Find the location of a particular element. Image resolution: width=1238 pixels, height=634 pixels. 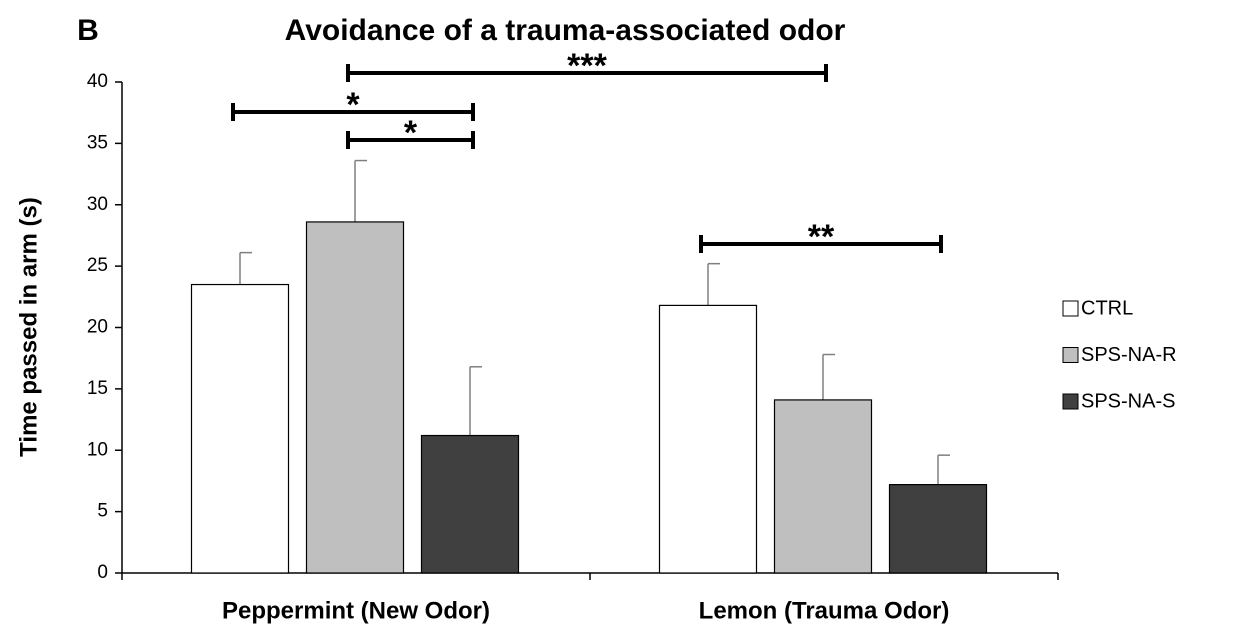

y-tick-label: 35 is located at coordinates (97, 142).